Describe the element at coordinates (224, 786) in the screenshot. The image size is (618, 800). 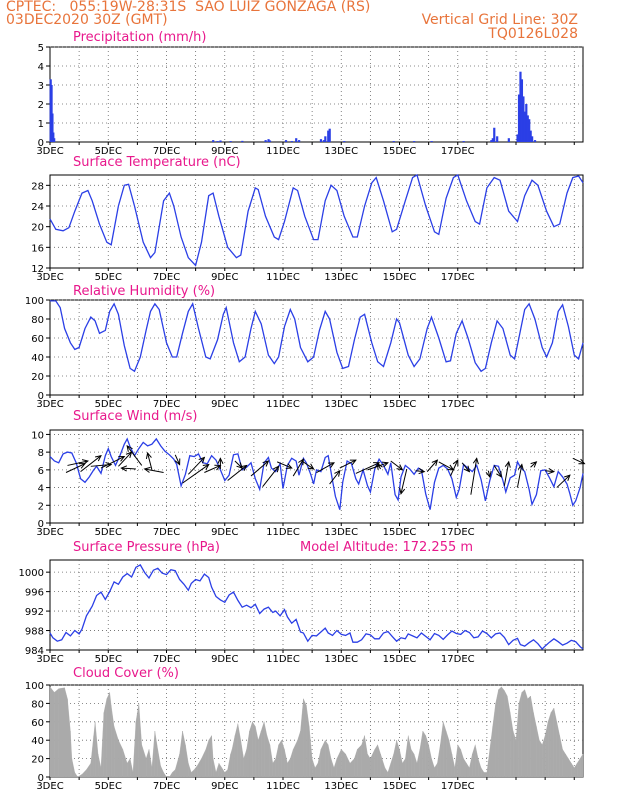
I see `cloud-cover-xtick-label: 9DEC` at that location.